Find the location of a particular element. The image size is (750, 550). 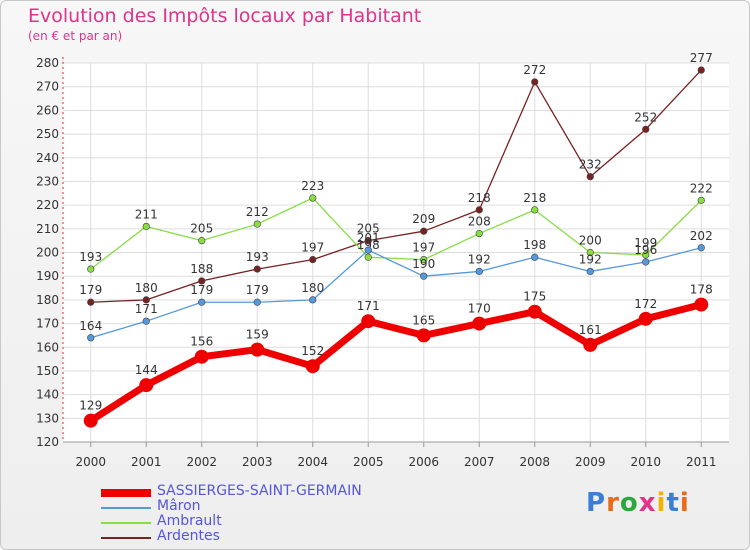

series-3-data-label: 218 is located at coordinates (479, 198).